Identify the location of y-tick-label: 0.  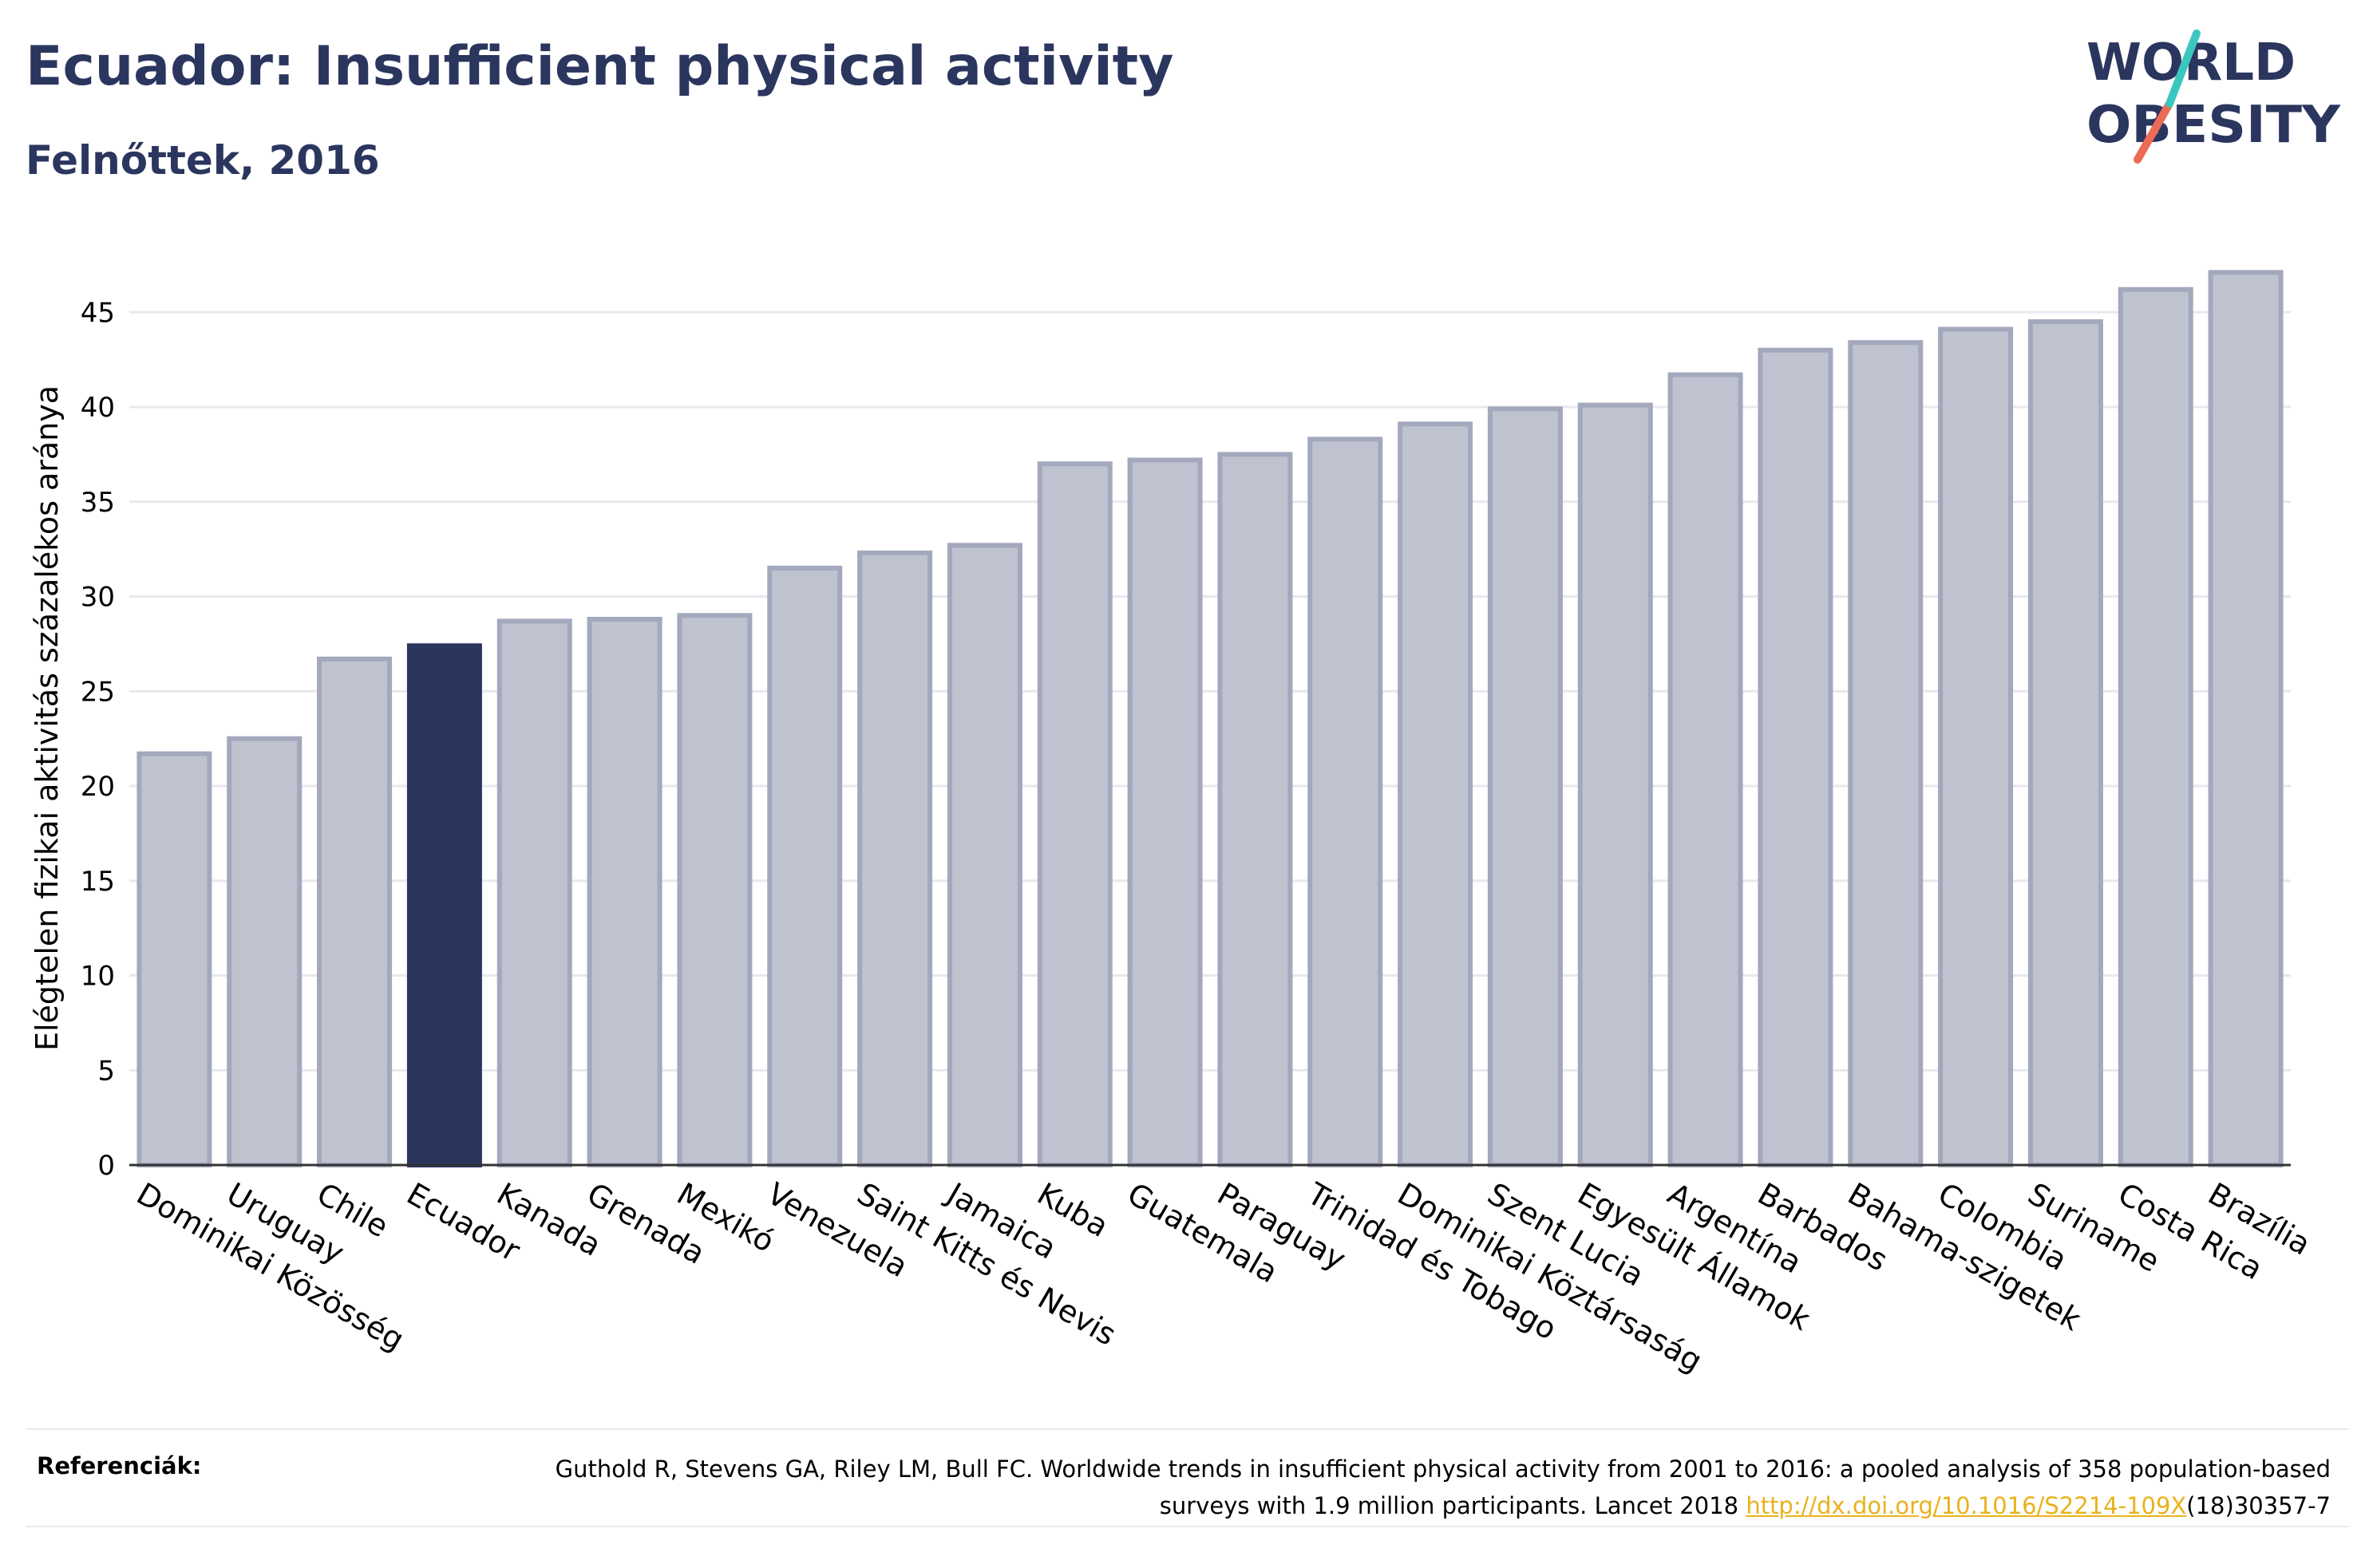
(106, 1166).